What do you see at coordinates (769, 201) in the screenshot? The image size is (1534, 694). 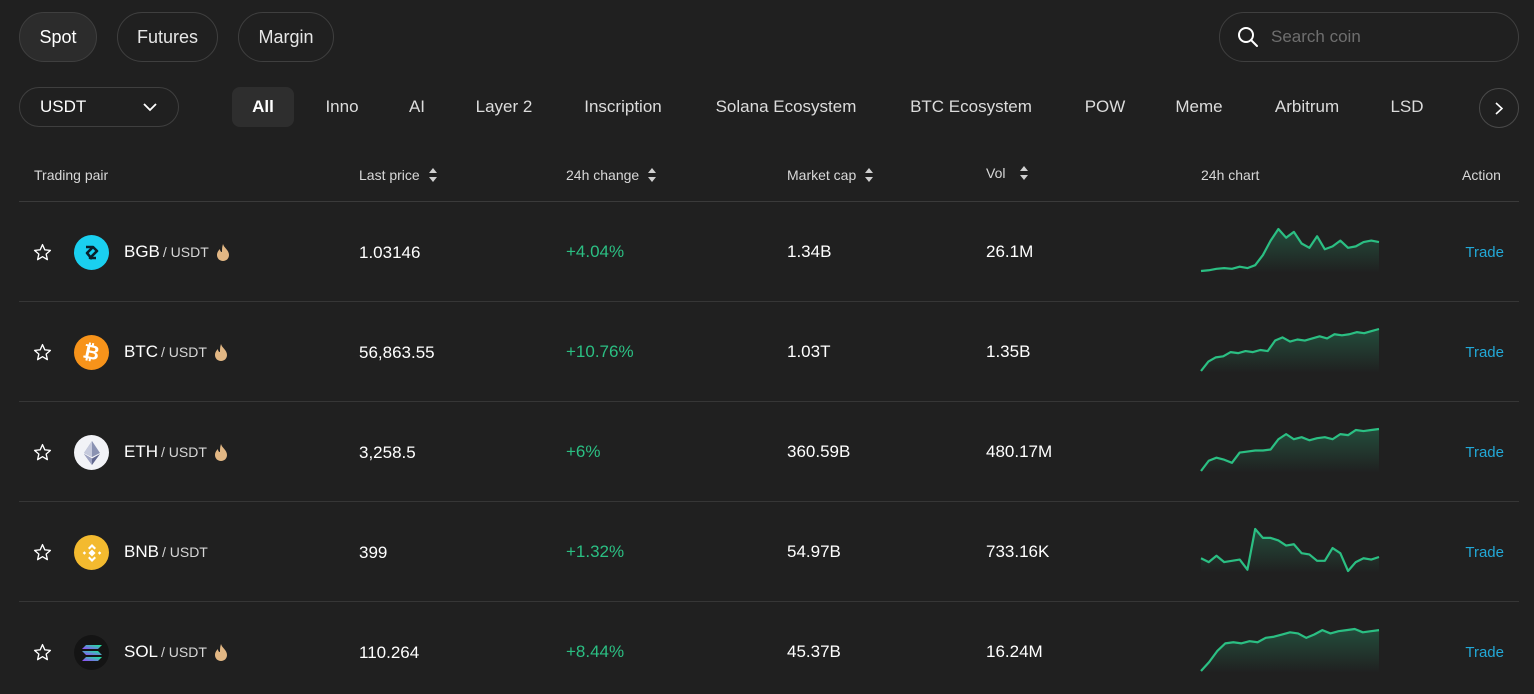 I see `header-divider` at bounding box center [769, 201].